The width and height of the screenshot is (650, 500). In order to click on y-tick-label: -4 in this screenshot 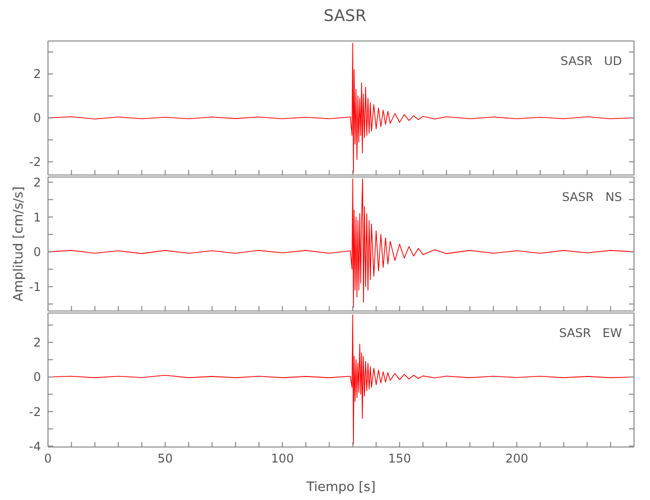, I will do `click(35, 446)`.